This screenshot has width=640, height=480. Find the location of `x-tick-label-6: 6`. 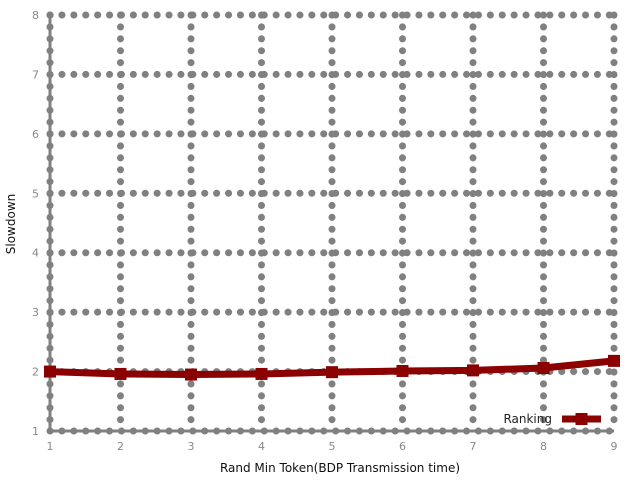

x-tick-label-6: 6 is located at coordinates (402, 446).